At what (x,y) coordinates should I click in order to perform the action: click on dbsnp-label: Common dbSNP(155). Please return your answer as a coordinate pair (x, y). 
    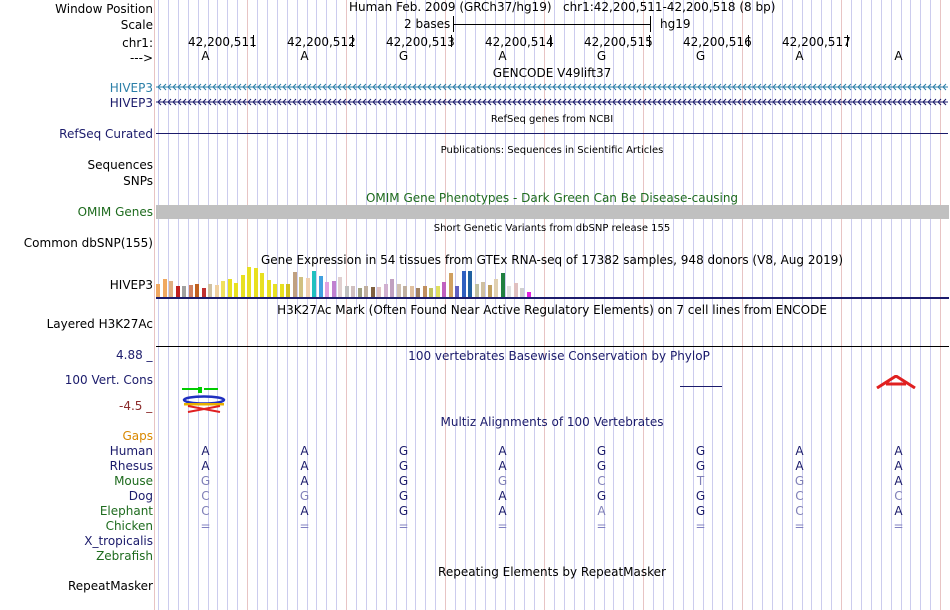
    Looking at the image, I should click on (88, 243).